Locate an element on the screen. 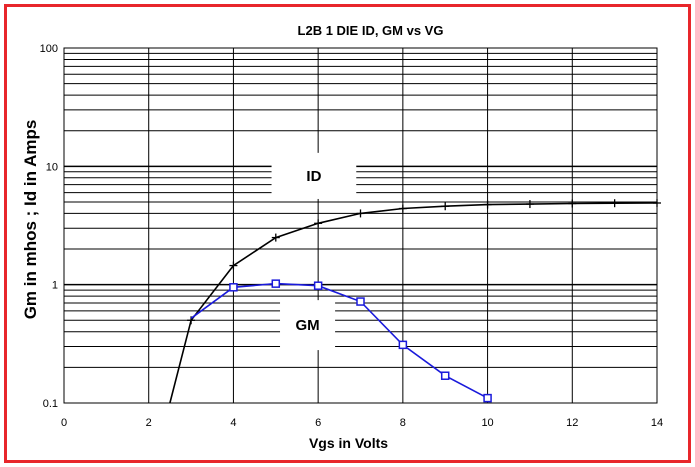 The width and height of the screenshot is (695, 467). x-tick-label: 10 is located at coordinates (487, 423).